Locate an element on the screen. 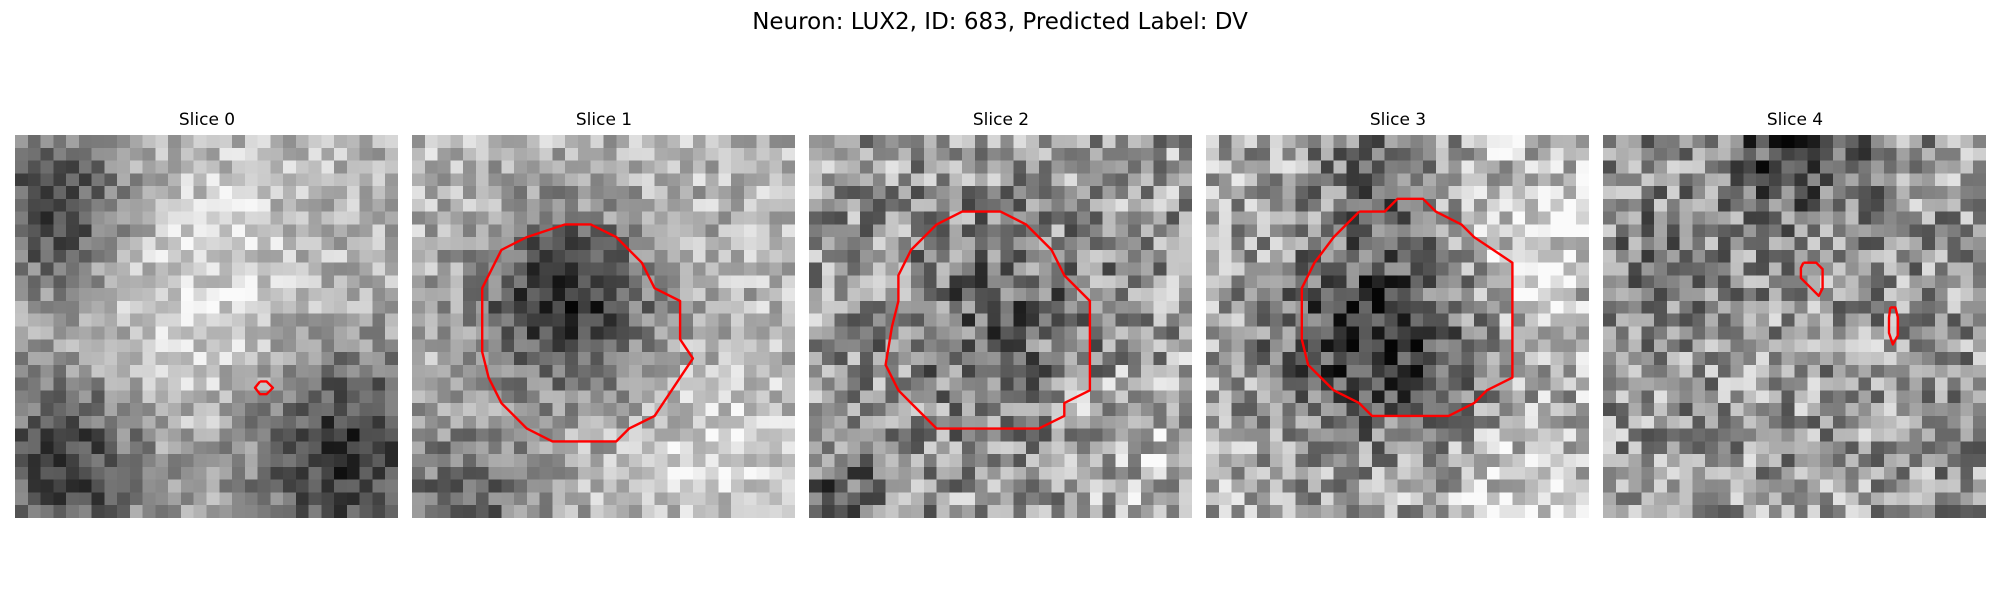 The image size is (2000, 600). slice-title-3: Slice 3 is located at coordinates (1398, 120).